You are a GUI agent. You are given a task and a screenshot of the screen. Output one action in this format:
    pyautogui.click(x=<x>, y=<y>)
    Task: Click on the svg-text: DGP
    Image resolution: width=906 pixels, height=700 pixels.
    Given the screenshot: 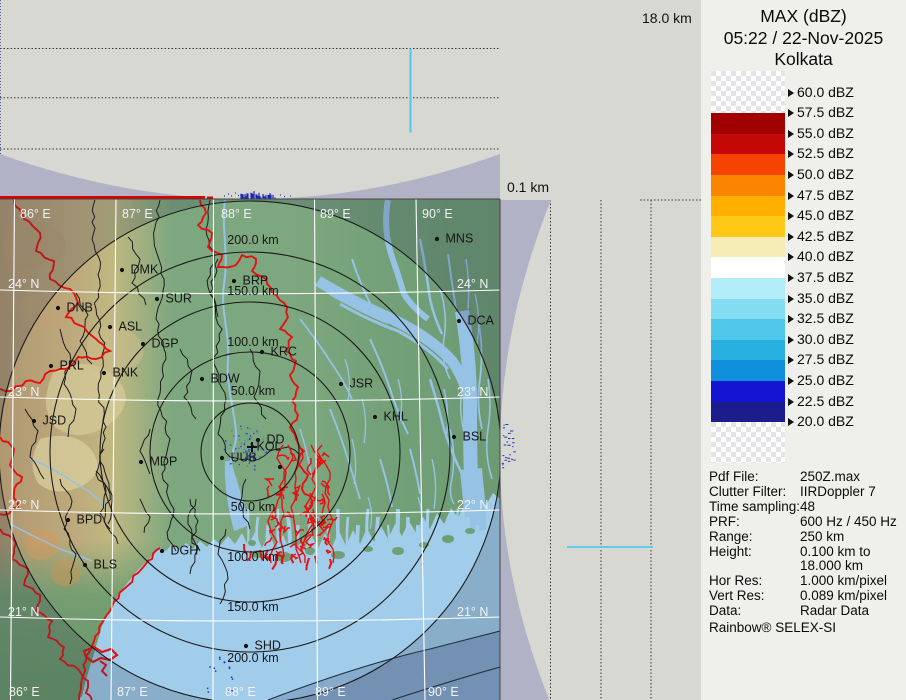 What is the action you would take?
    pyautogui.click(x=165, y=344)
    